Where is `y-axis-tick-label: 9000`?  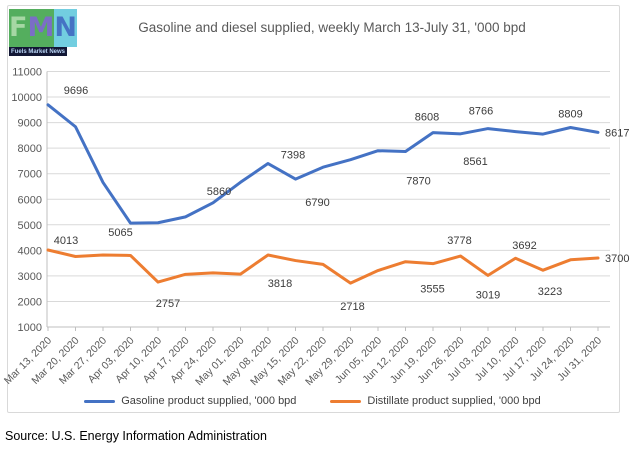
y-axis-tick-label: 9000 is located at coordinates (30, 124).